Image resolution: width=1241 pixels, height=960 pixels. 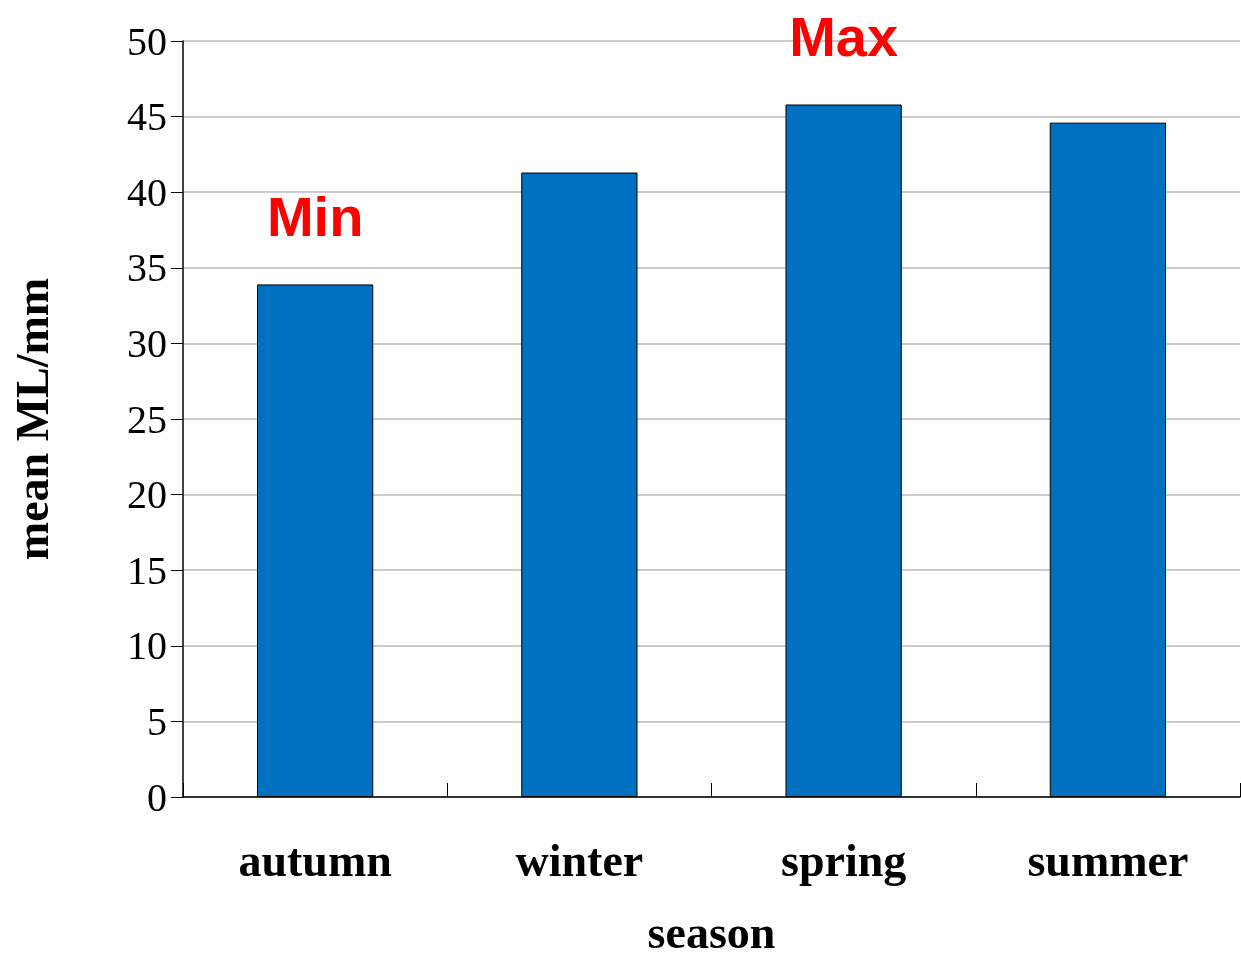 I want to click on y-tick-label: 35, so click(x=147, y=268).